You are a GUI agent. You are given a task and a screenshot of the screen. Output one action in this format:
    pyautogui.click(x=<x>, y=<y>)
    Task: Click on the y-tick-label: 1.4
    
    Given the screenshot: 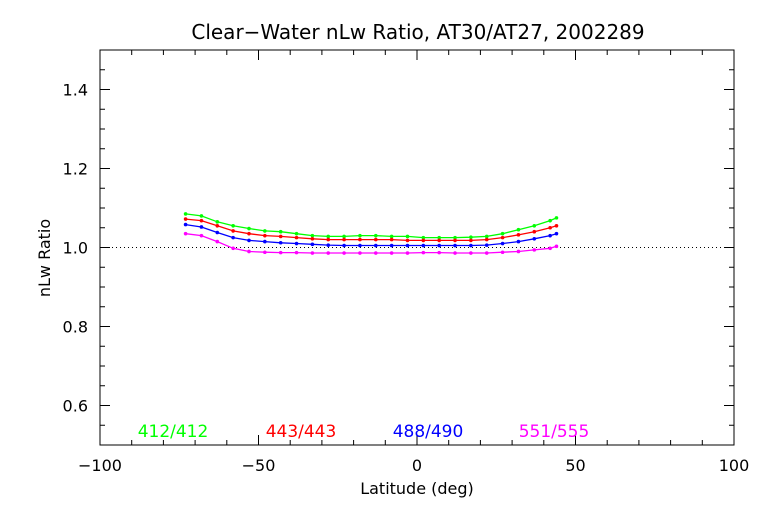 What is the action you would take?
    pyautogui.click(x=75, y=90)
    